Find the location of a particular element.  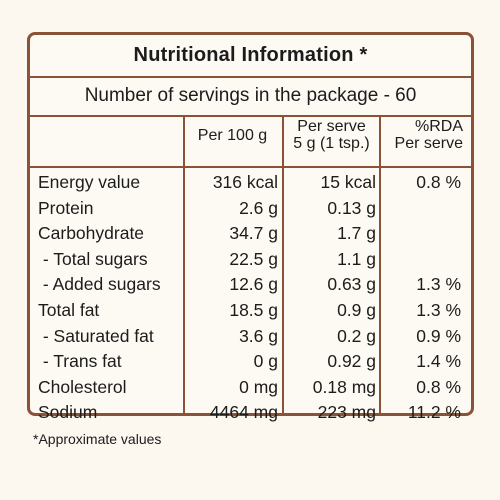

row-label: - Trans fat is located at coordinates (80, 361).